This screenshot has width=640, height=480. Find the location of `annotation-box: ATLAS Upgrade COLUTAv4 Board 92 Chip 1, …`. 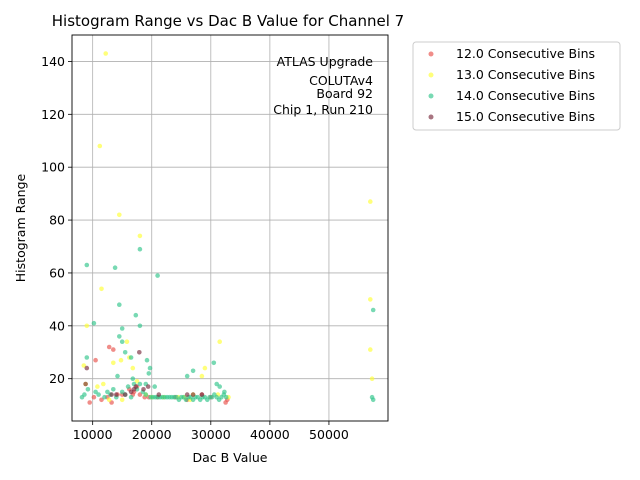

annotation-box: ATLAS Upgrade COLUTAv4 Board 92 Chip 1, … is located at coordinates (323, 85).